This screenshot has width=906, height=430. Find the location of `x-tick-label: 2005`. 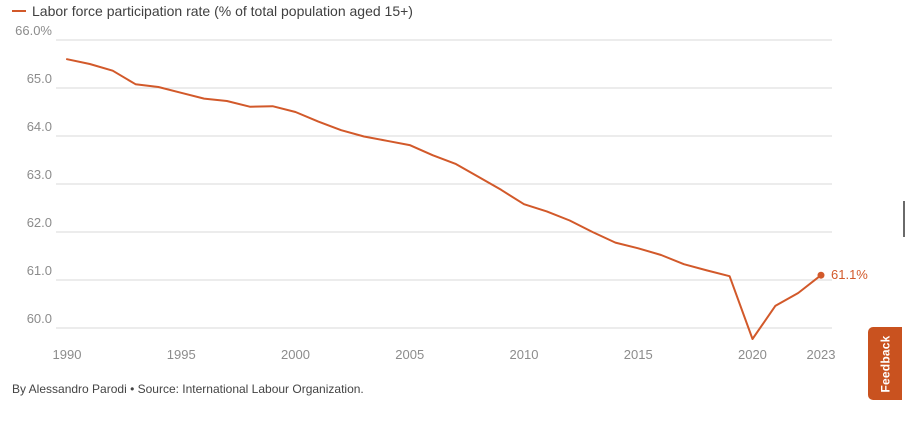

x-tick-label: 2005 is located at coordinates (409, 354).